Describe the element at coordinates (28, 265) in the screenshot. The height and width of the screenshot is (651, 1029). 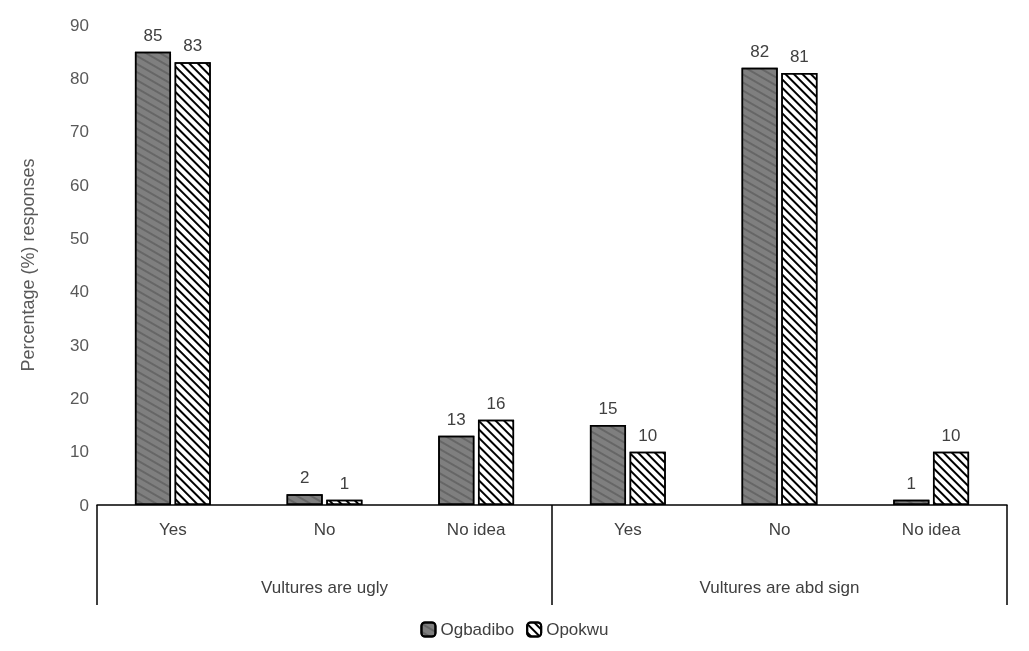
I see `y-axis-title: Percentage (%) responses` at that location.